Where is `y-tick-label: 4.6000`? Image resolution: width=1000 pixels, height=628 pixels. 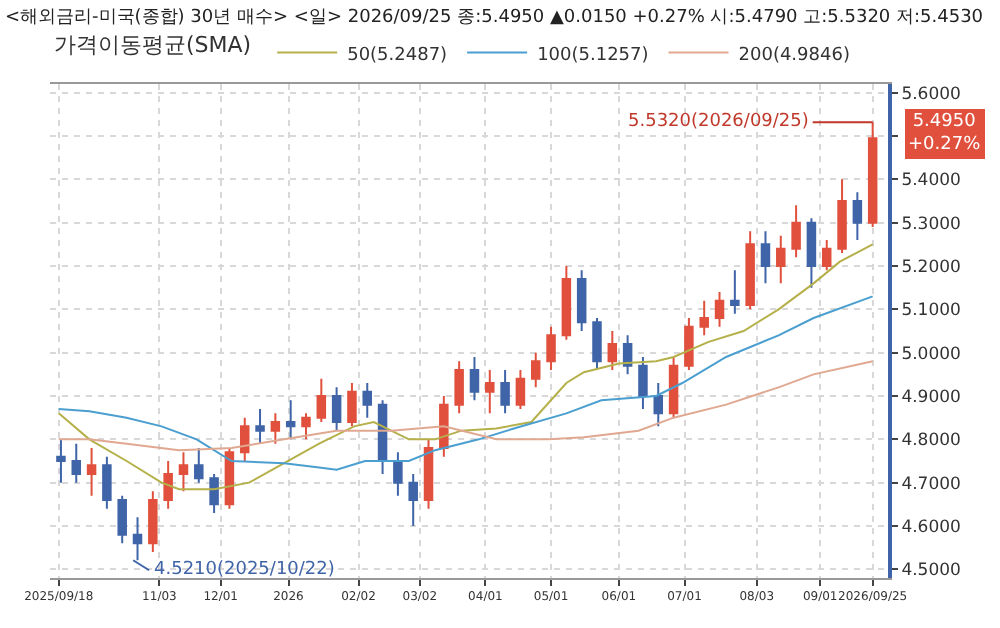 y-tick-label: 4.6000 is located at coordinates (931, 527).